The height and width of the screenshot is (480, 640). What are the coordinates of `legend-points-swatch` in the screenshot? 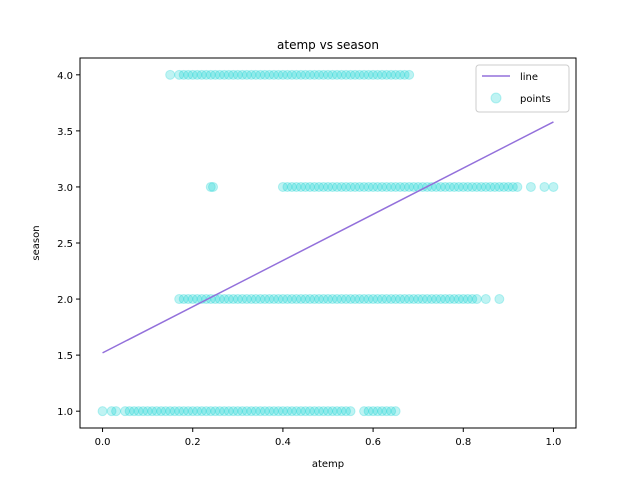 It's located at (496, 98).